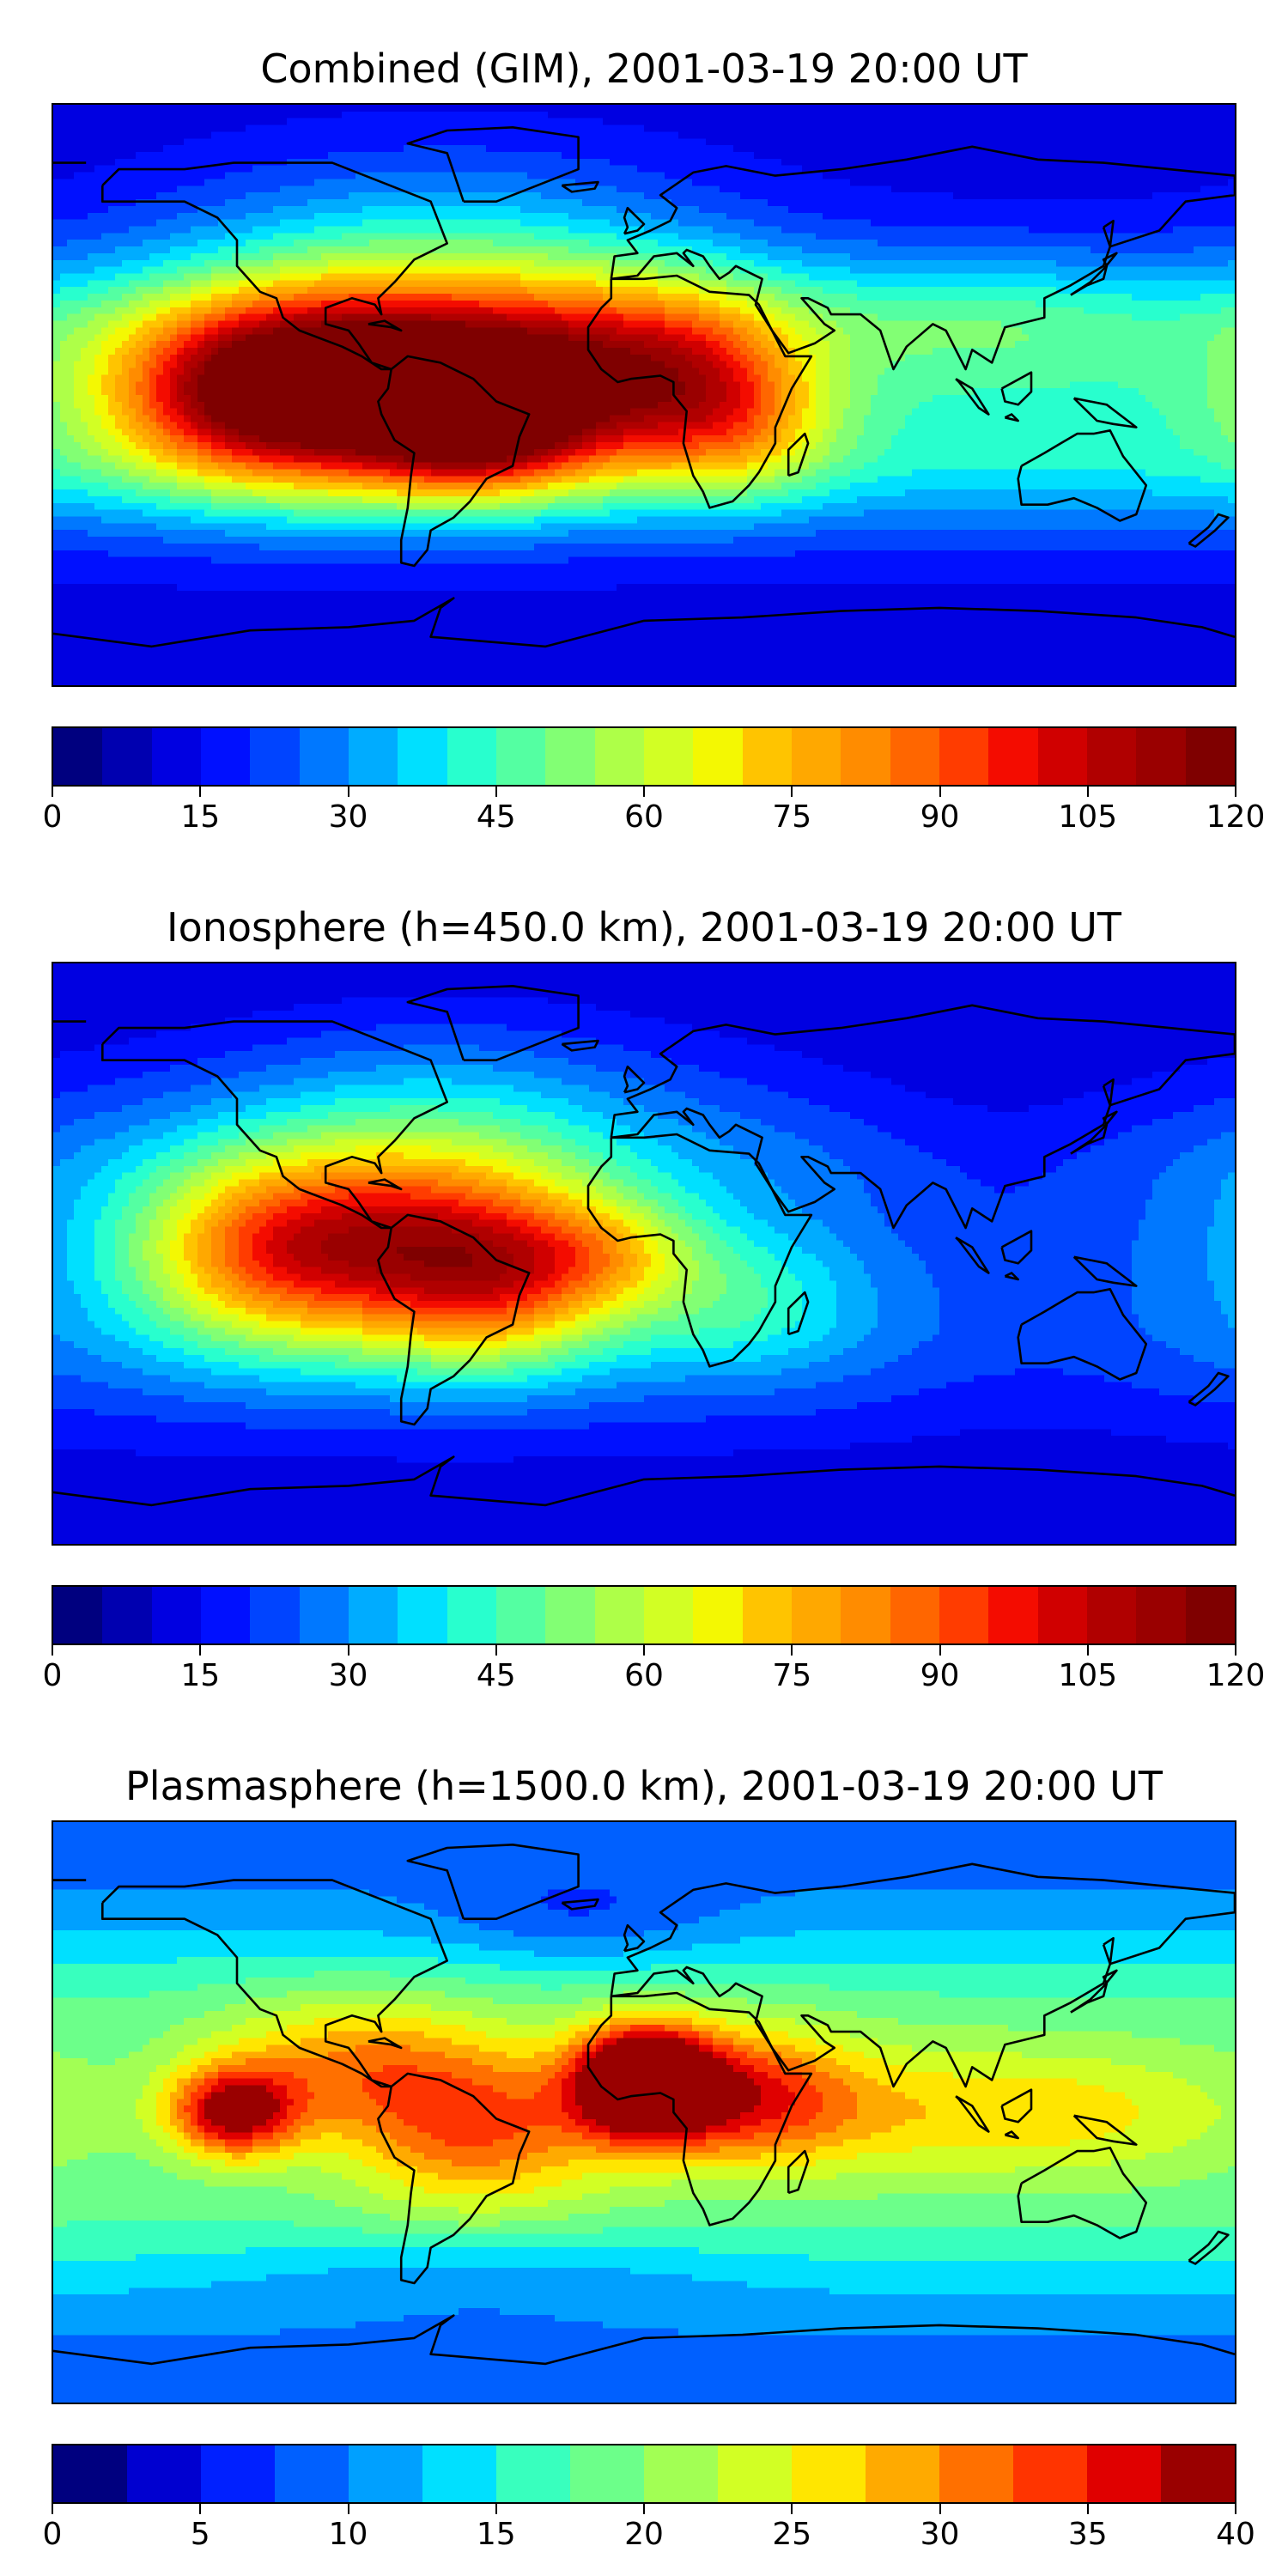  Describe the element at coordinates (644, 69) in the screenshot. I see `panel-1-title: Combined (GIM), 2001-03-19 20:00 UT` at that location.